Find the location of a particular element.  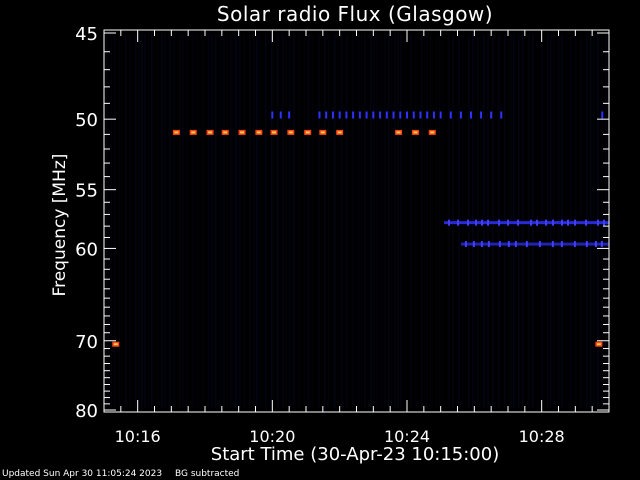

x-tick-label: 10:20 is located at coordinates (272, 436).